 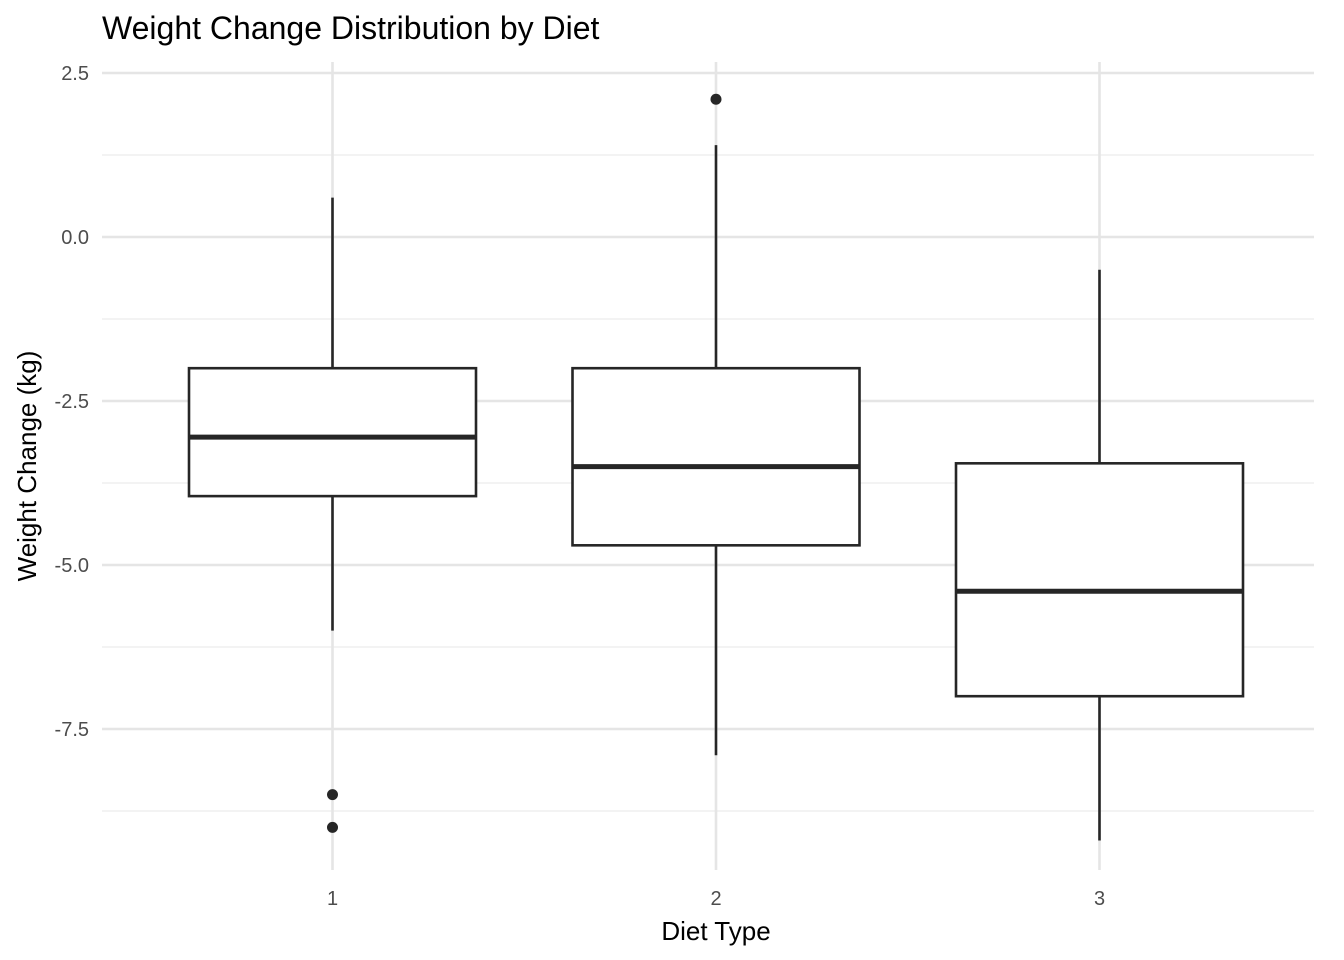 I want to click on y-tick-label: -7.5, so click(x=72, y=730).